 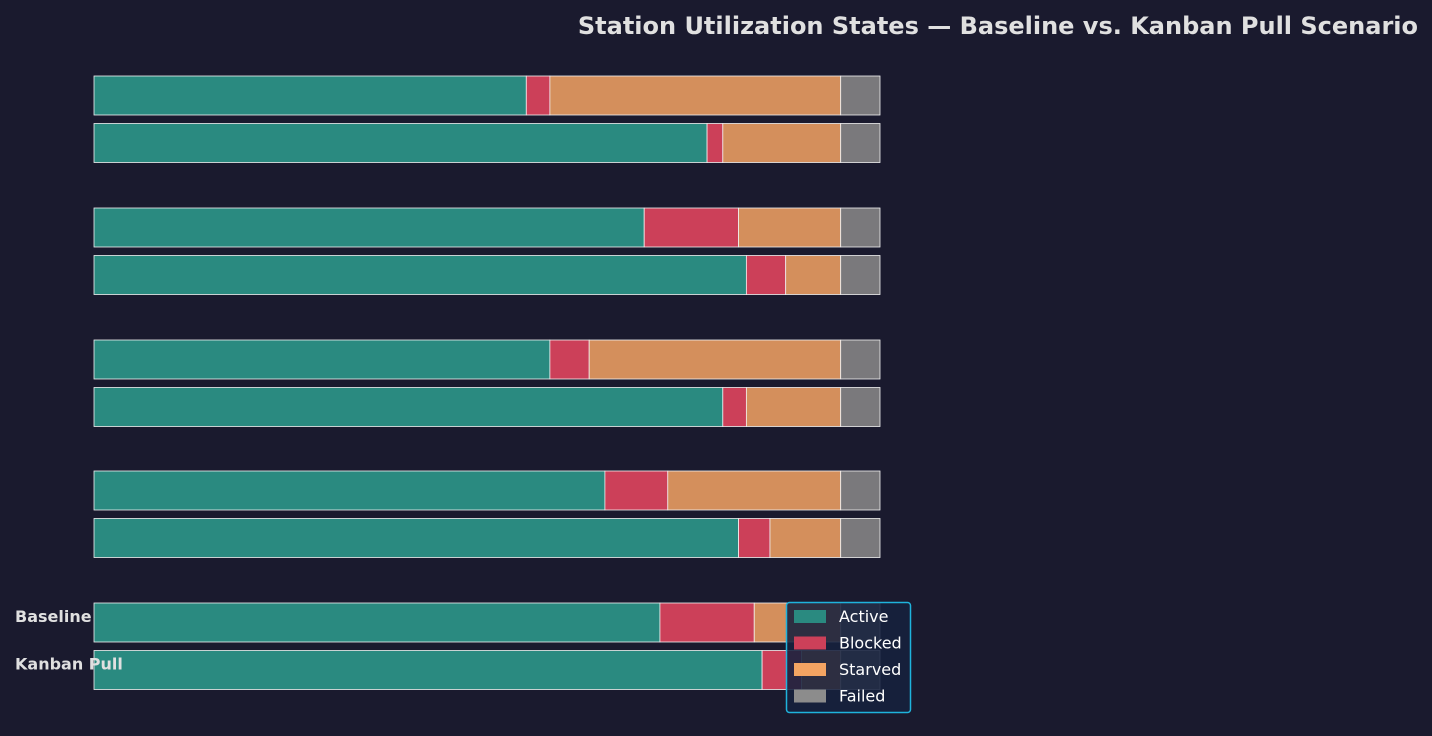 What do you see at coordinates (69, 640) in the screenshot?
I see `row-labels: Baseline Kanban Pull` at bounding box center [69, 640].